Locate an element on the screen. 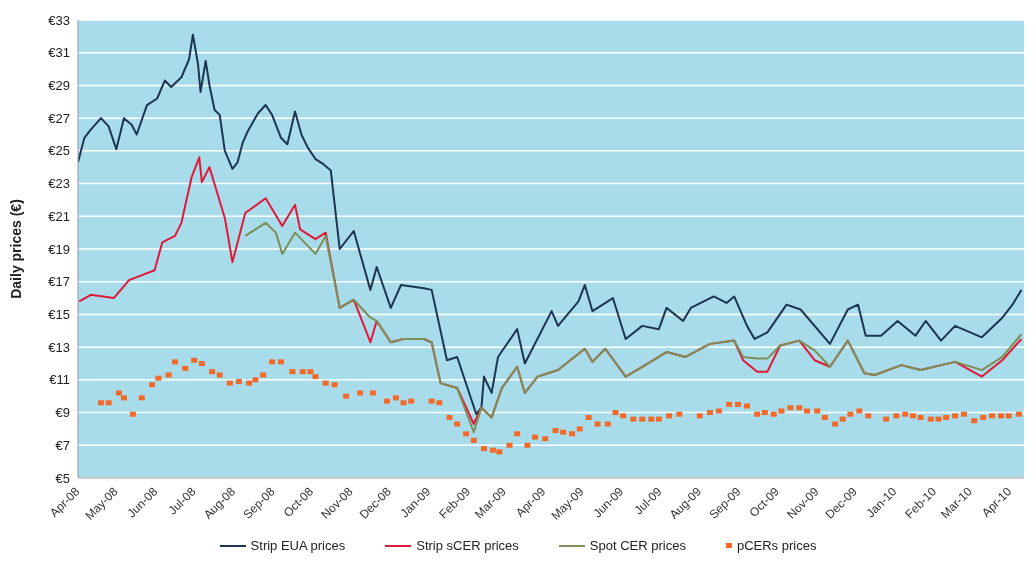 This screenshot has width=1036, height=579. y-tick-label: €29 is located at coordinates (59, 86).